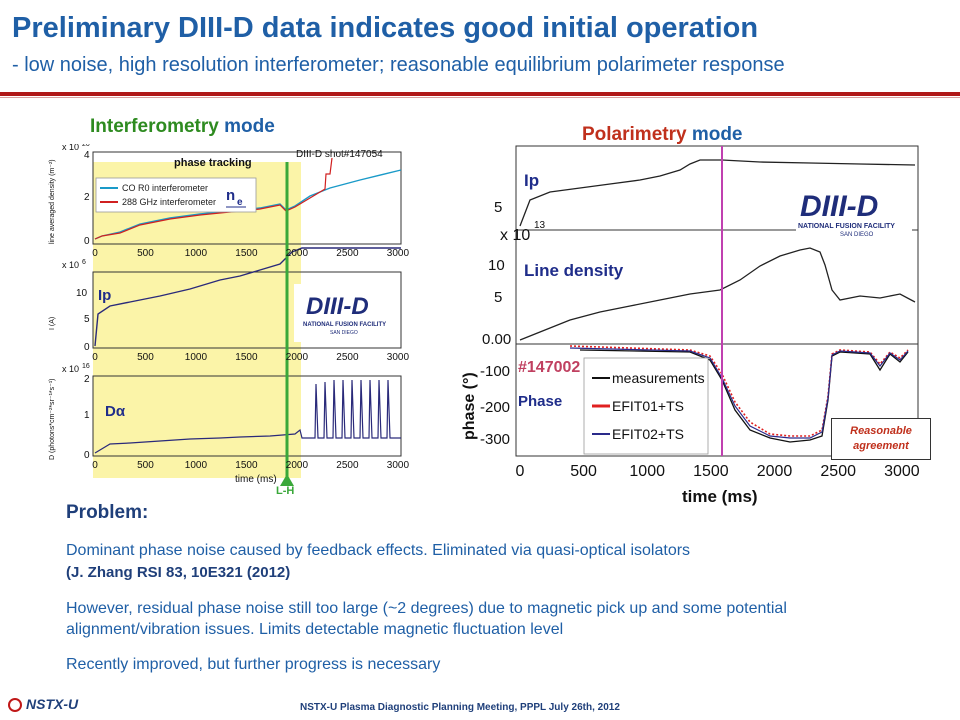  What do you see at coordinates (165, 188) in the screenshot?
I see `legend-co2-label: CO R0 interferometer` at bounding box center [165, 188].